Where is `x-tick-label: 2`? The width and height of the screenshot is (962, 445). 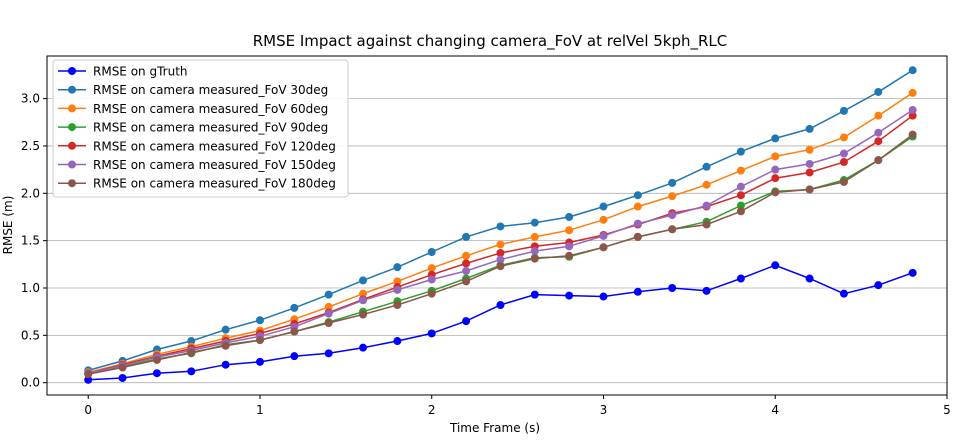
x-tick-label: 2 is located at coordinates (432, 410).